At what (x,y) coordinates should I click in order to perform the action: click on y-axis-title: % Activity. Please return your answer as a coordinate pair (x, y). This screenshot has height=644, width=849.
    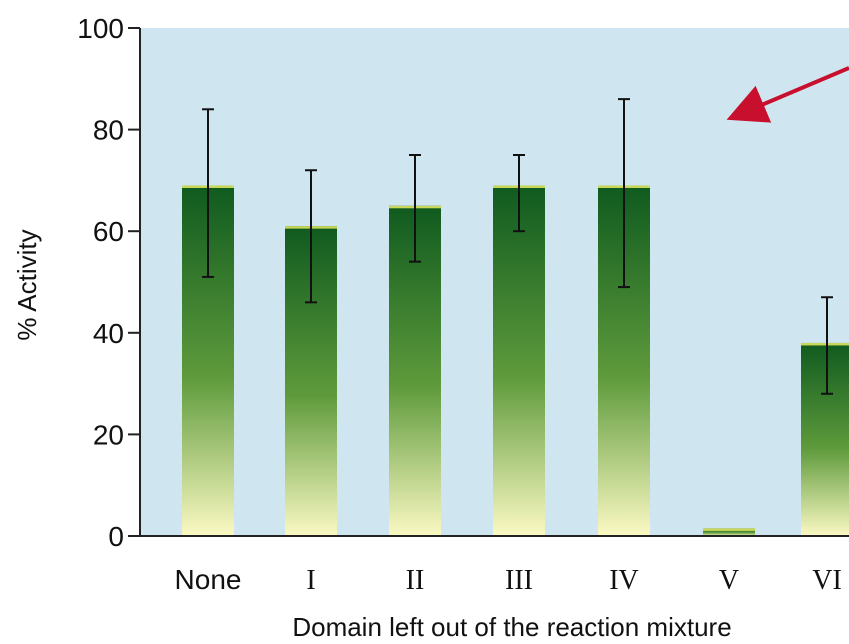
    Looking at the image, I should click on (27, 284).